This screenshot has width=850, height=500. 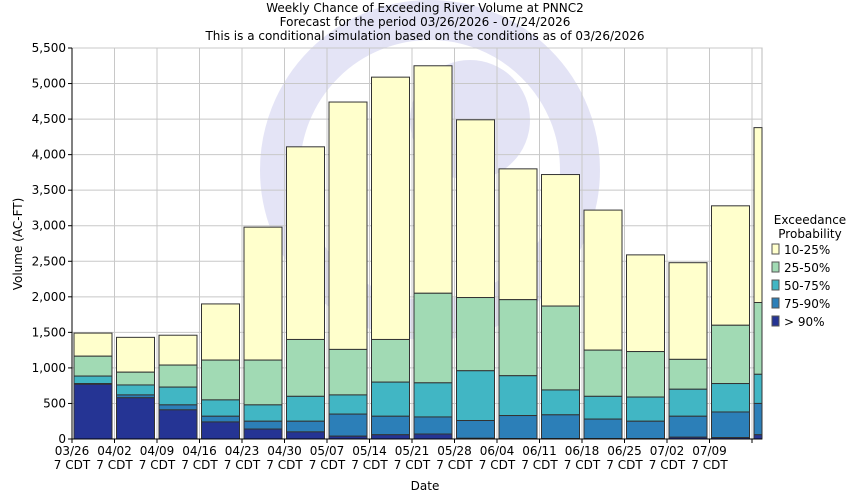 I want to click on x-tick-label: 04/23, so click(x=242, y=451).